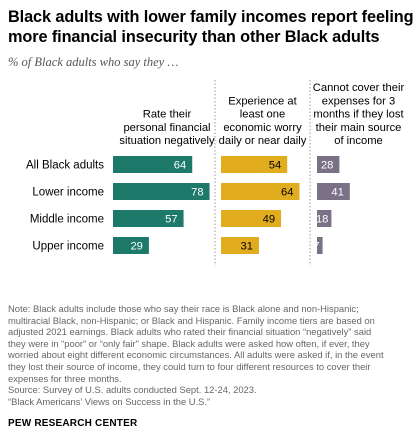  What do you see at coordinates (359, 128) in the screenshot?
I see `series-header-line: their main source` at bounding box center [359, 128].